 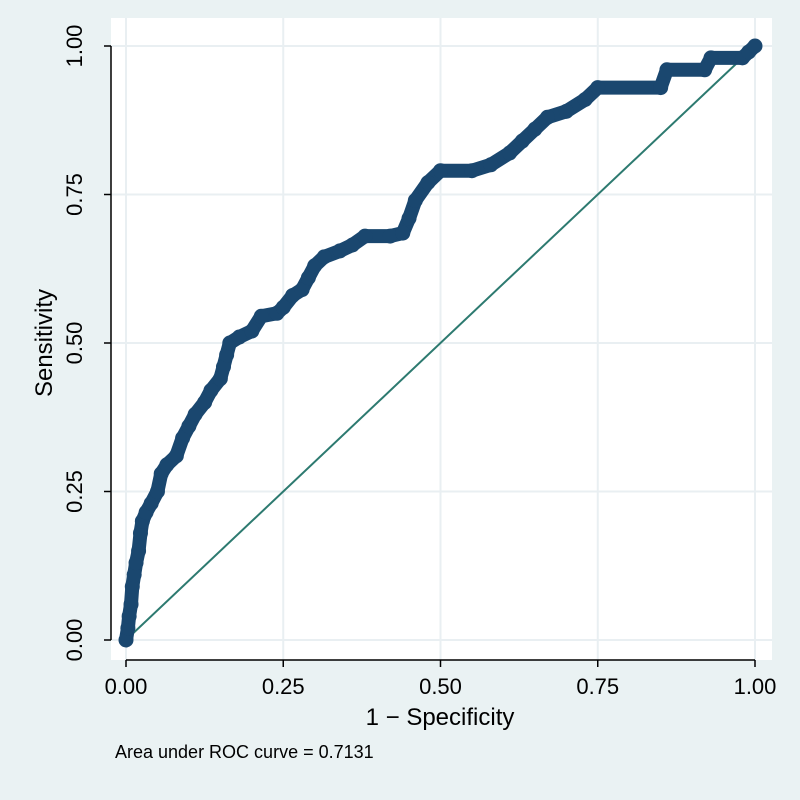 What do you see at coordinates (126, 686) in the screenshot?
I see `x-tick-label: 0.00` at bounding box center [126, 686].